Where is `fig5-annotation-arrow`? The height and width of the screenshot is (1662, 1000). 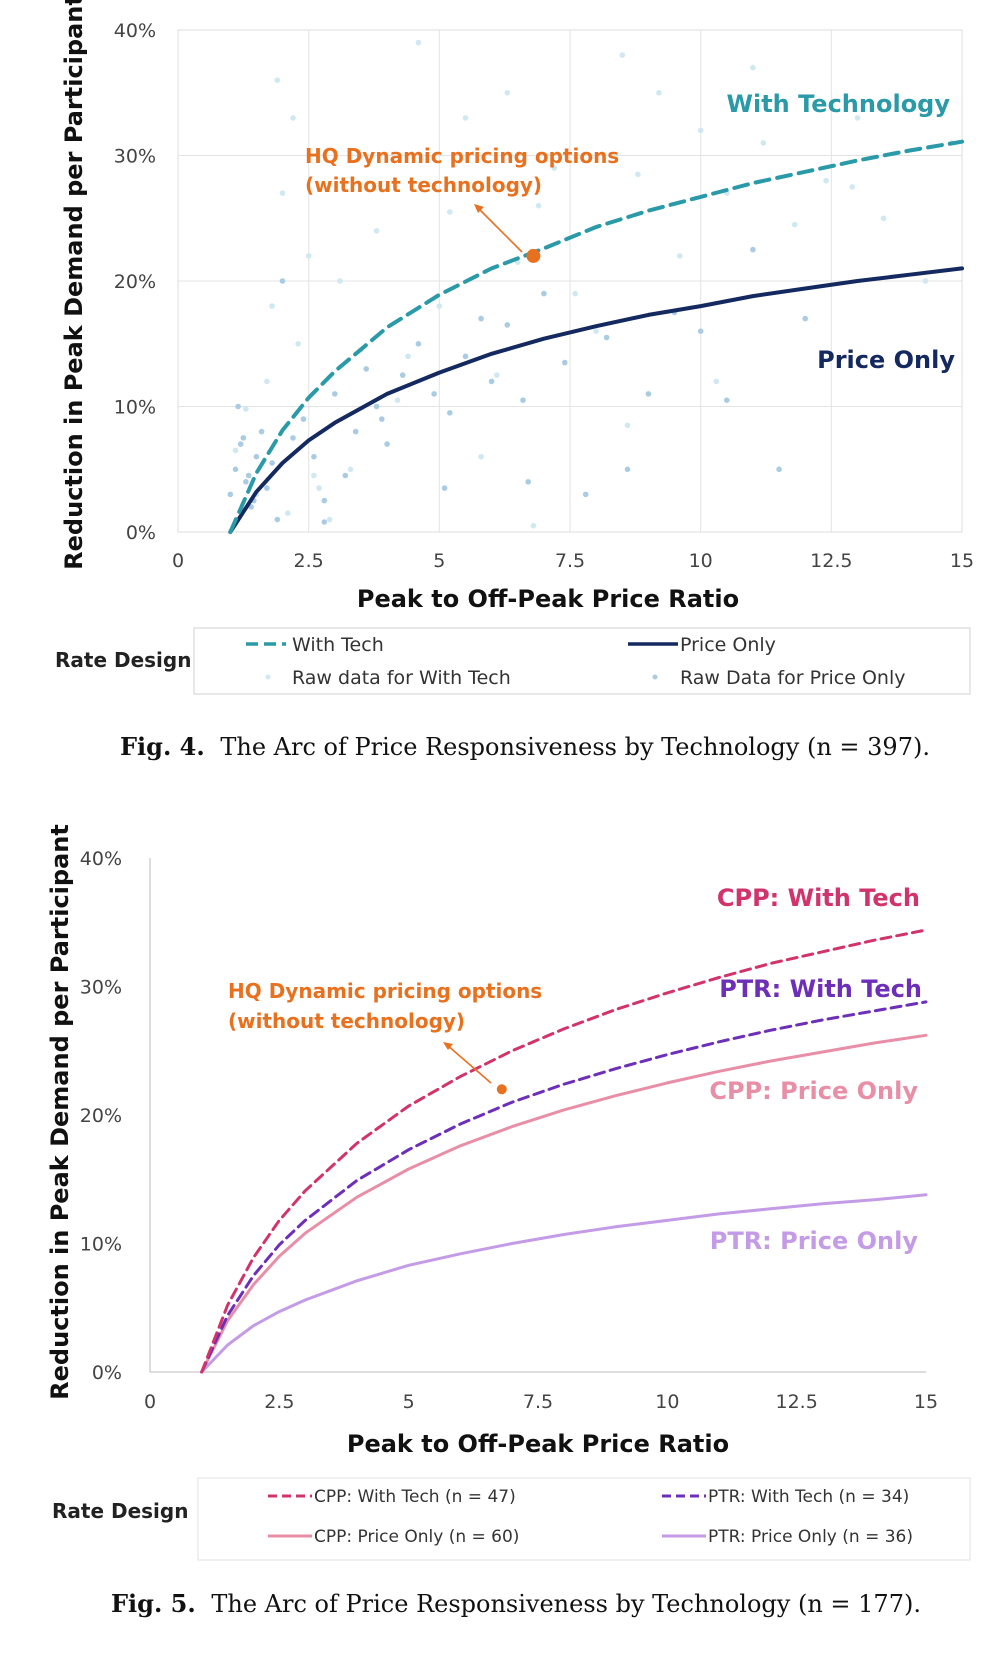 fig5-annotation-arrow is located at coordinates (469, 1064).